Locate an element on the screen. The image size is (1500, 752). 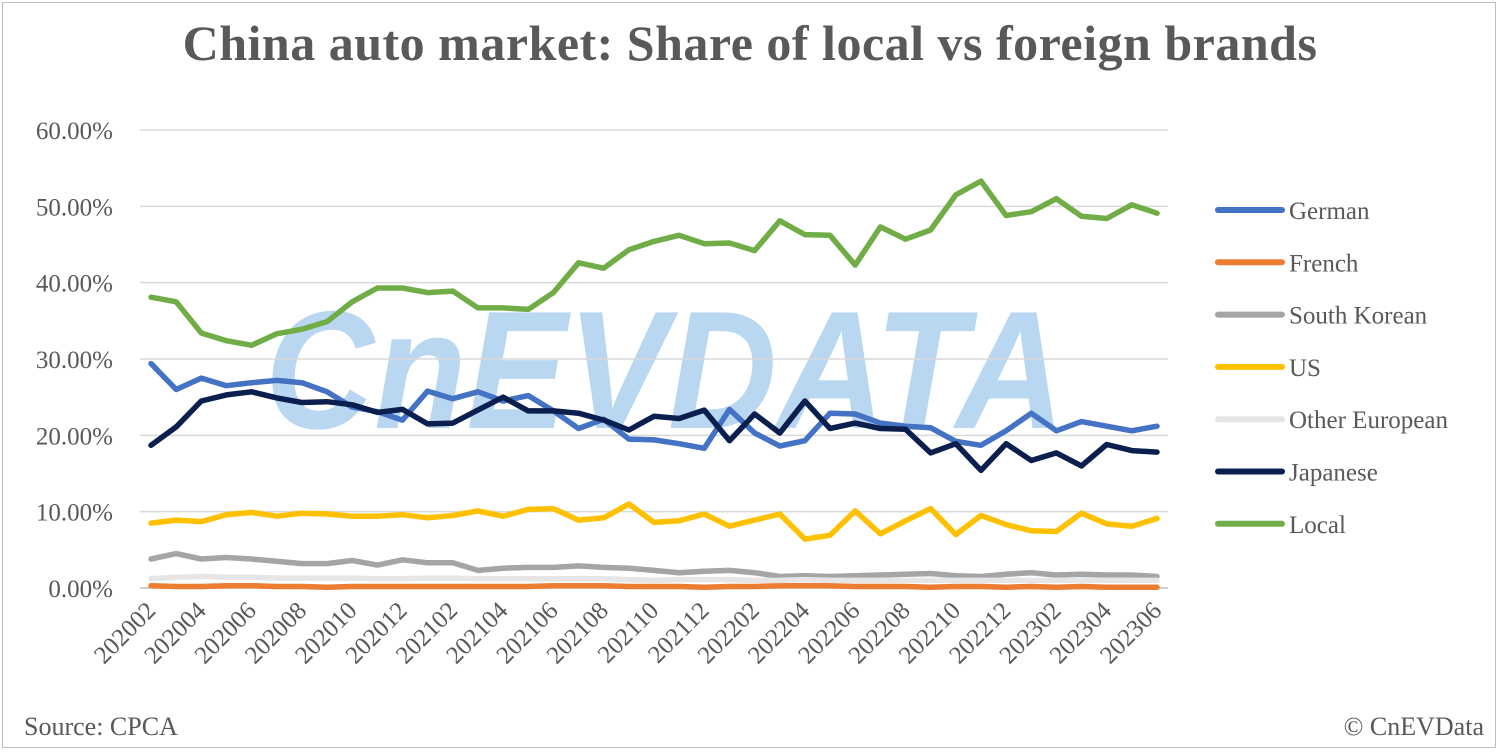
series-line-other-european is located at coordinates (654, 578).